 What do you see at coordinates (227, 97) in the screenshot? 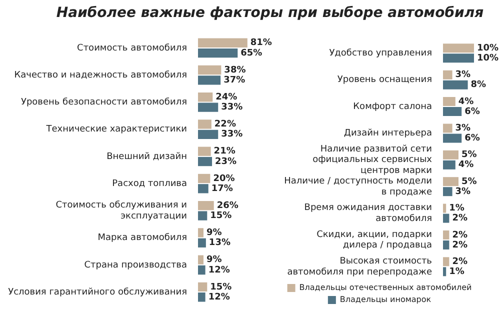
I see `data-label: 24%` at bounding box center [227, 97].